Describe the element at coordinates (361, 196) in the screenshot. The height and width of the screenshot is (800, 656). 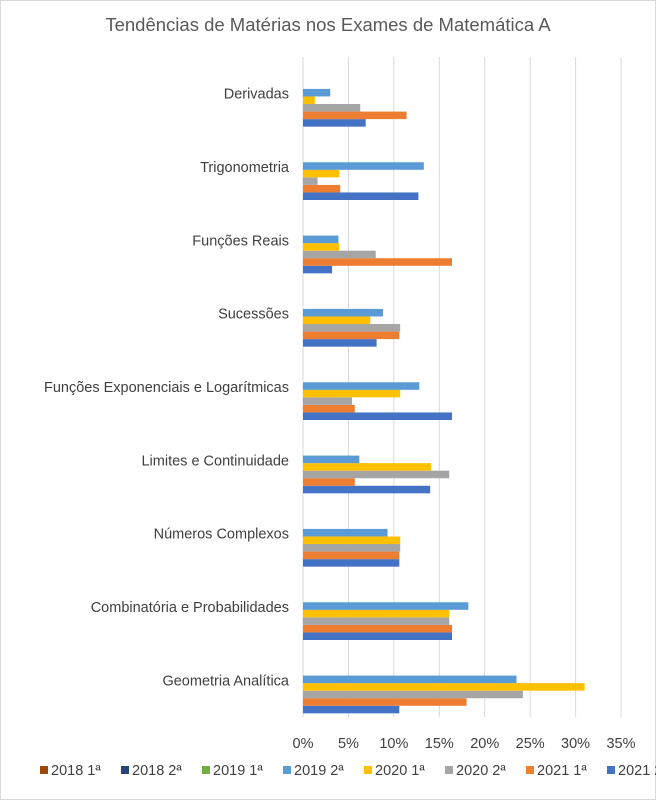
I see `bar-2021-2-trigonometria` at that location.